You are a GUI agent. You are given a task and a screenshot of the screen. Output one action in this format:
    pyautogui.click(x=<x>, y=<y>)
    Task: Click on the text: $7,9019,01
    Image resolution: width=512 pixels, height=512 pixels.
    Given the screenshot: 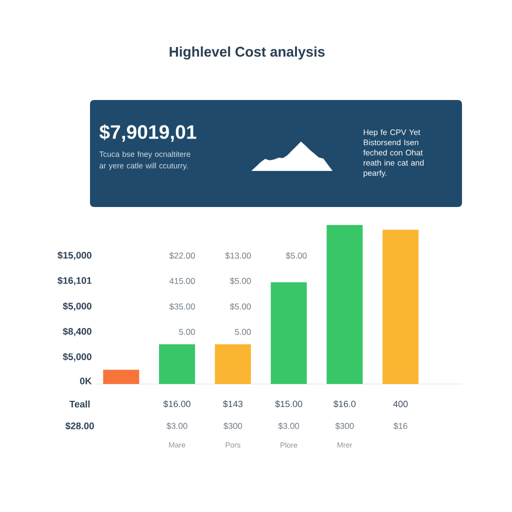 What is the action you would take?
    pyautogui.click(x=147, y=133)
    